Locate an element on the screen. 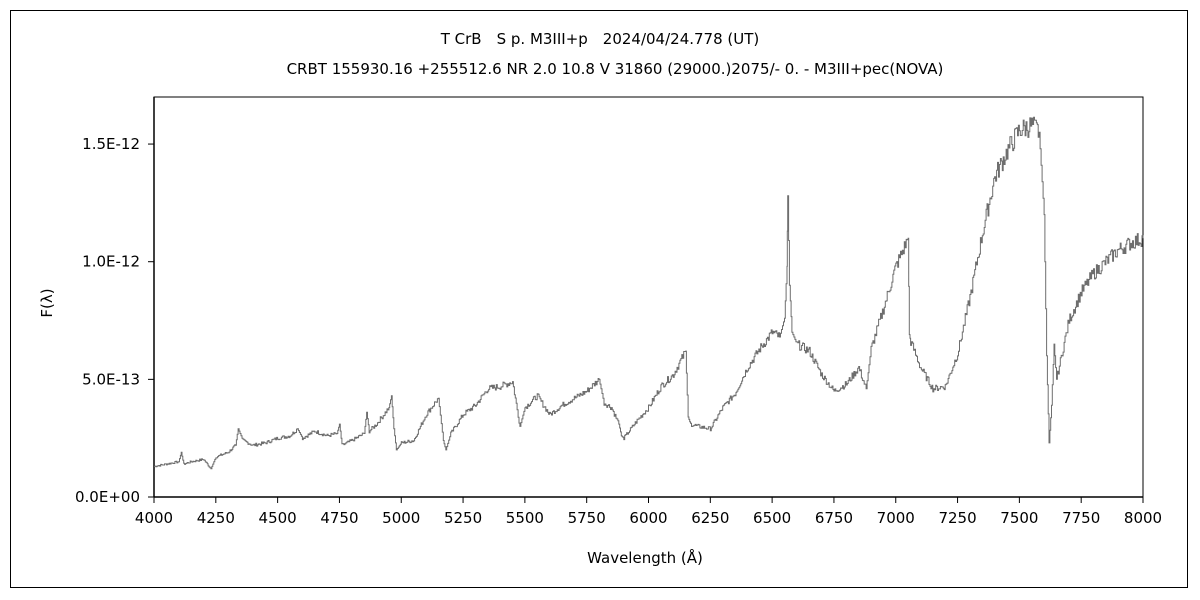 Image resolution: width=1200 pixels, height=600 pixels. x-tick-label: 4750 is located at coordinates (339, 518).